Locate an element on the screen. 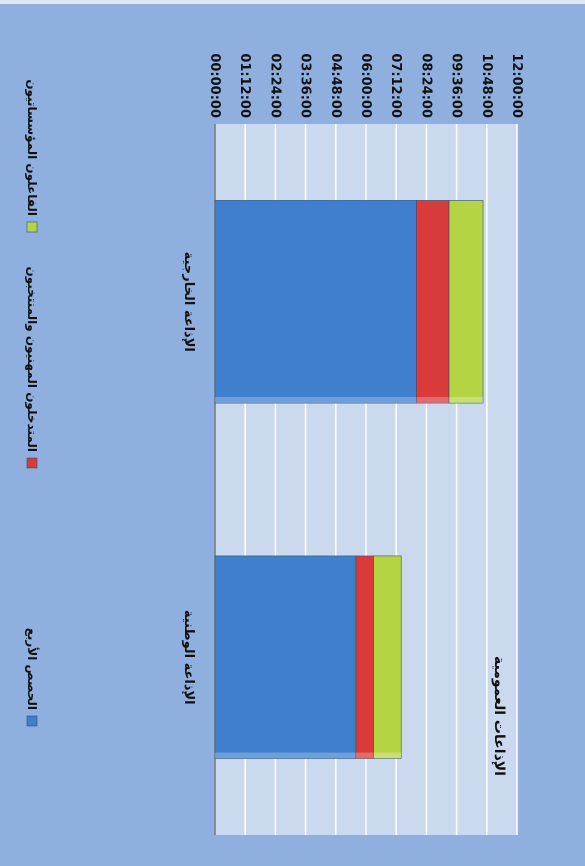  category-labels: الإذاعة الخارجية الإذاعة الوطنية is located at coordinates (188, 478).